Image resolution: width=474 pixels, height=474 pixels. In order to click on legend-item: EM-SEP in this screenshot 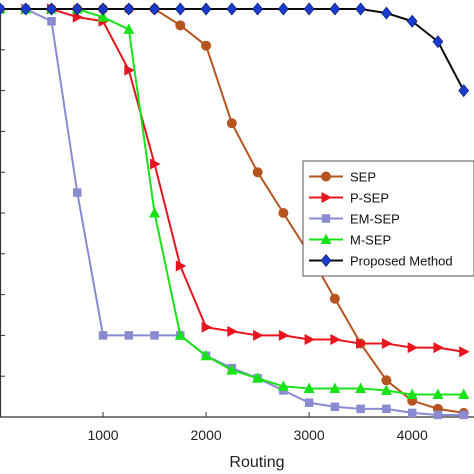, I will do `click(354, 219)`.